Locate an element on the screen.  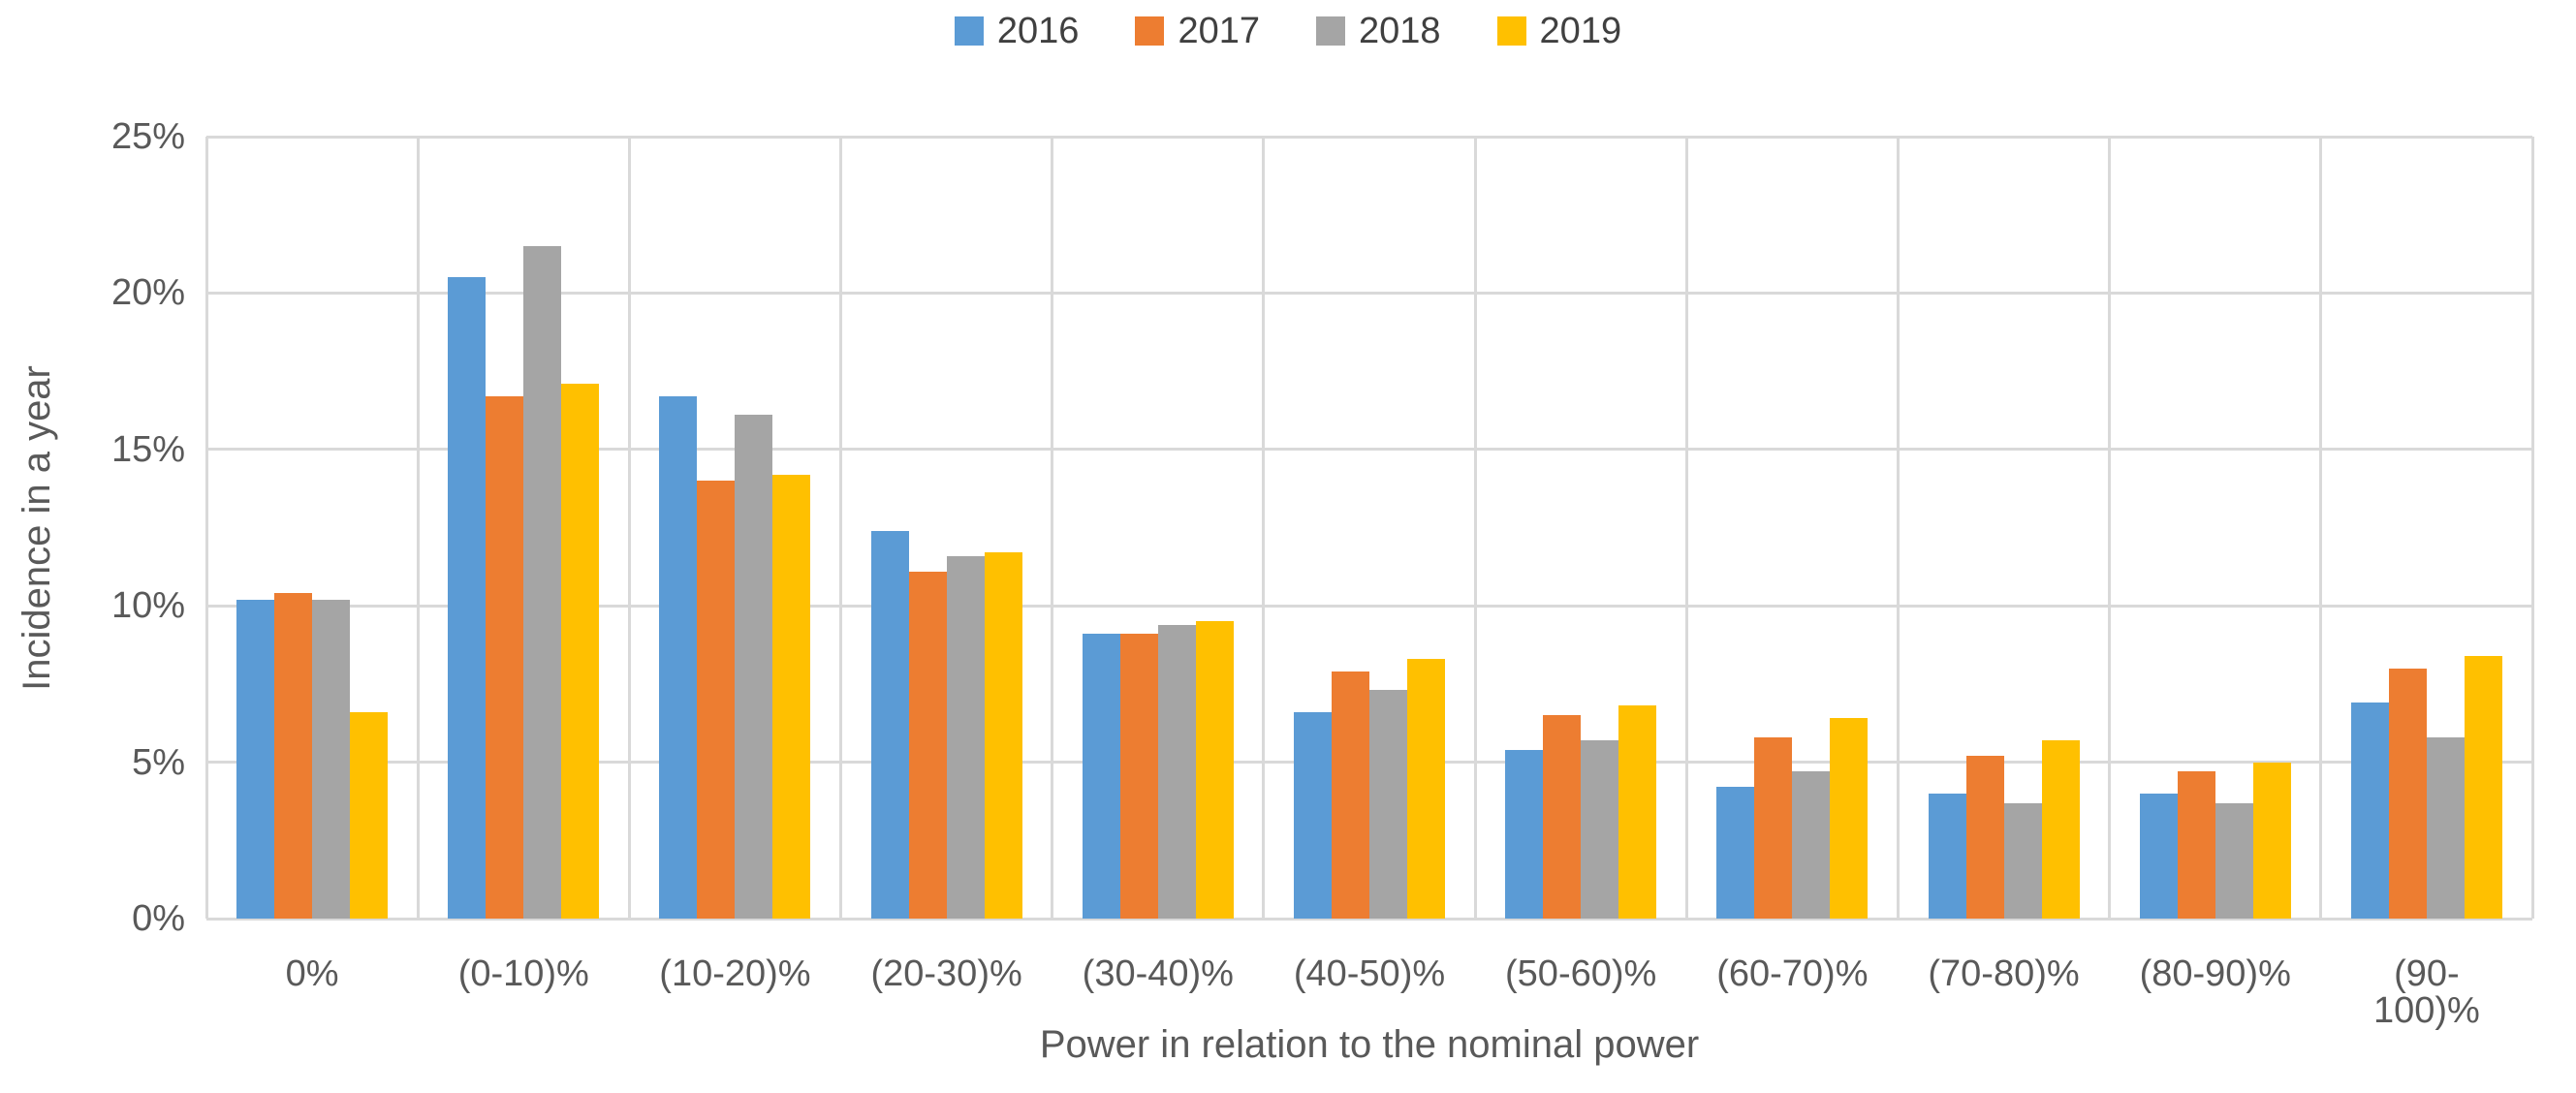
bar-2018-(60-70)% is located at coordinates (1811, 845).